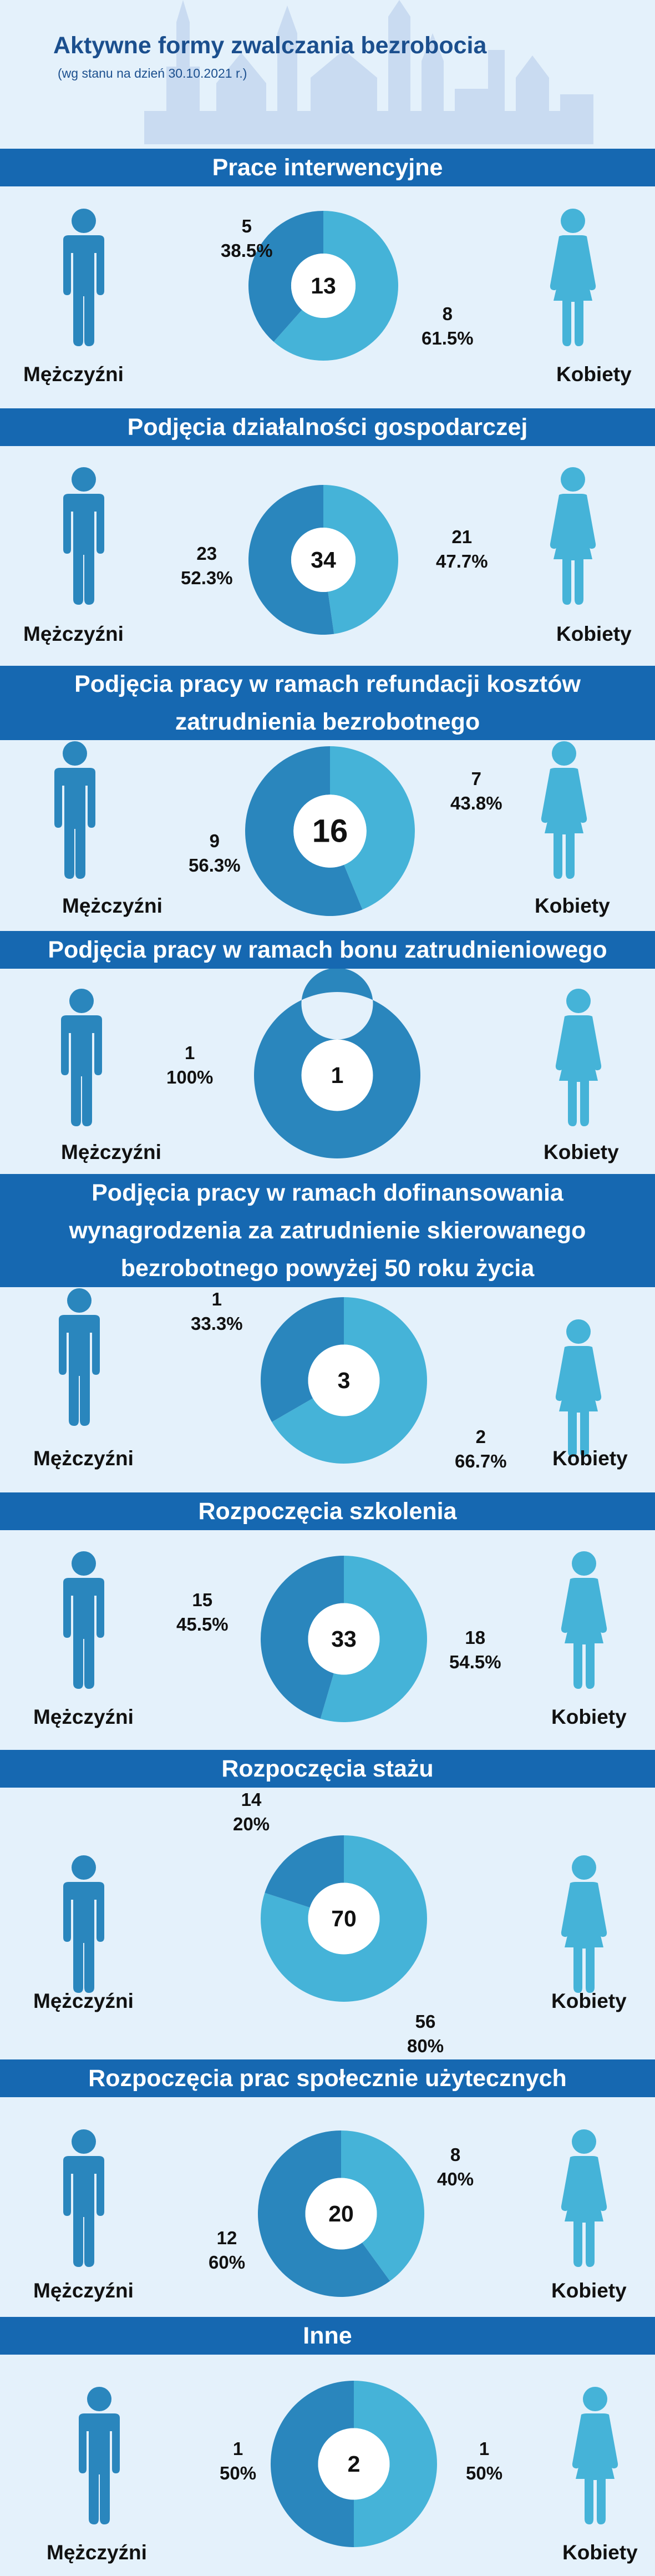 Image resolution: width=655 pixels, height=2576 pixels. What do you see at coordinates (485, 2448) in the screenshot?
I see `women-count: 1` at bounding box center [485, 2448].